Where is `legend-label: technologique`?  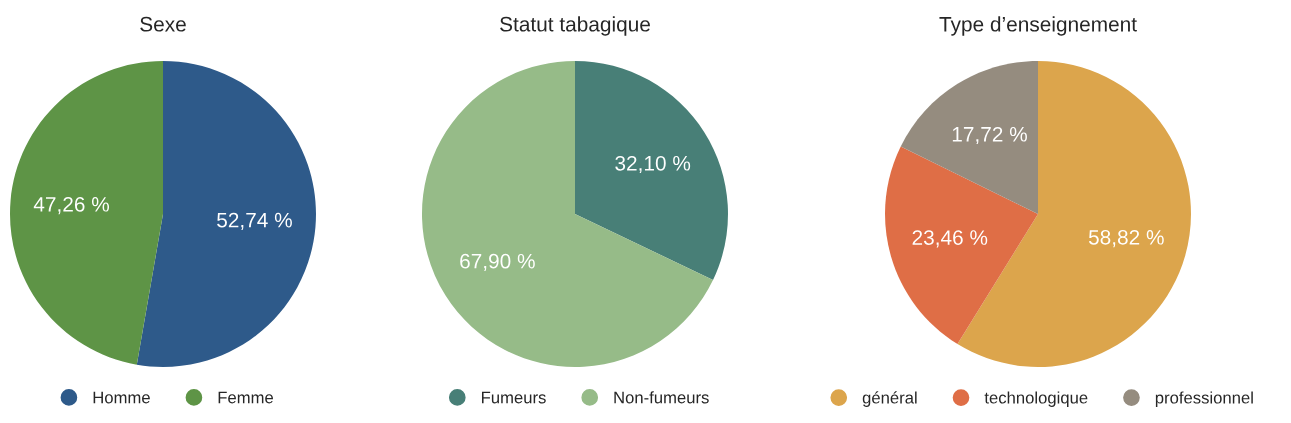
legend-label: technologique is located at coordinates (1036, 399).